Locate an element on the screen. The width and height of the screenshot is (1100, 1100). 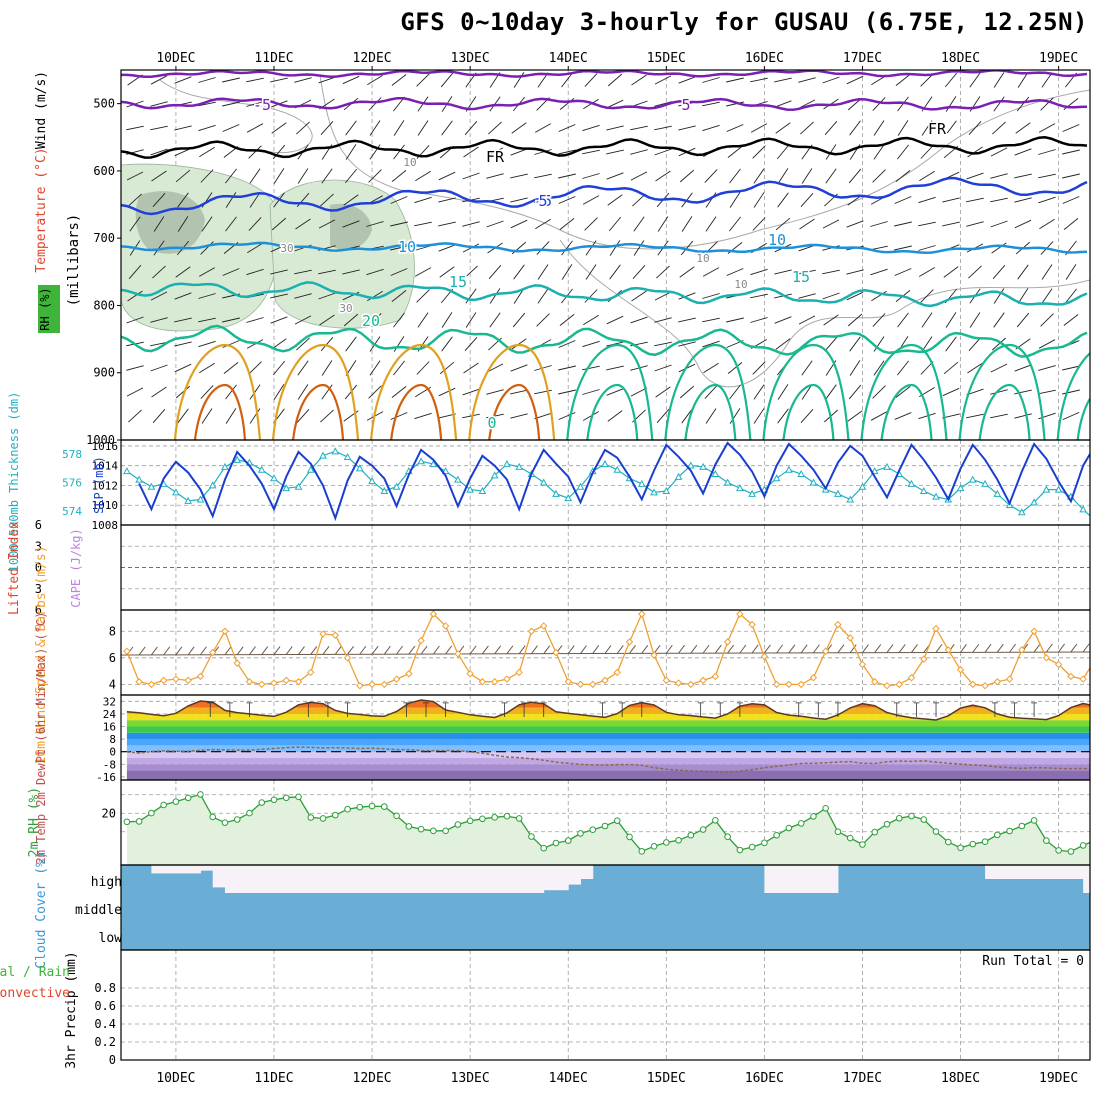
temp2m-ytick-label: -16 is located at coordinates (106, 777).